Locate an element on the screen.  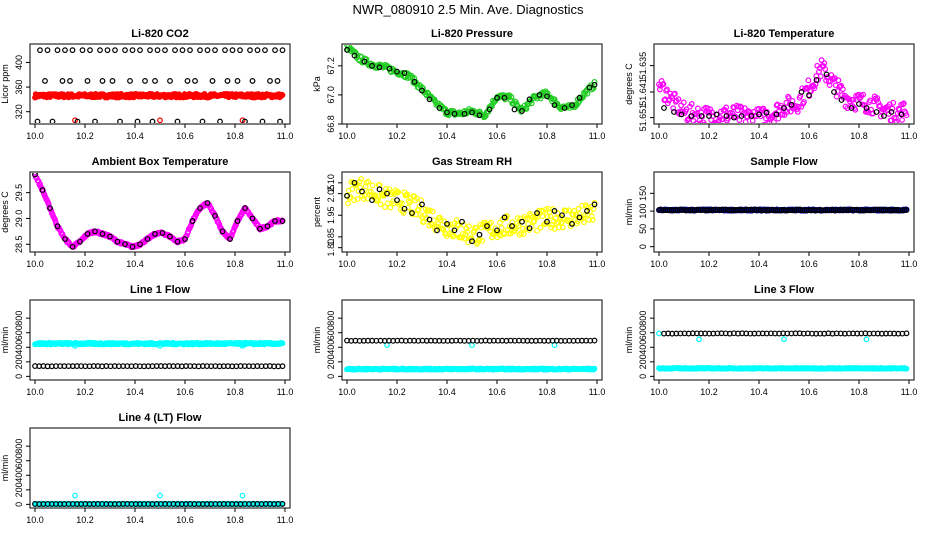
y-tick-label: 600 is located at coordinates (331, 332).